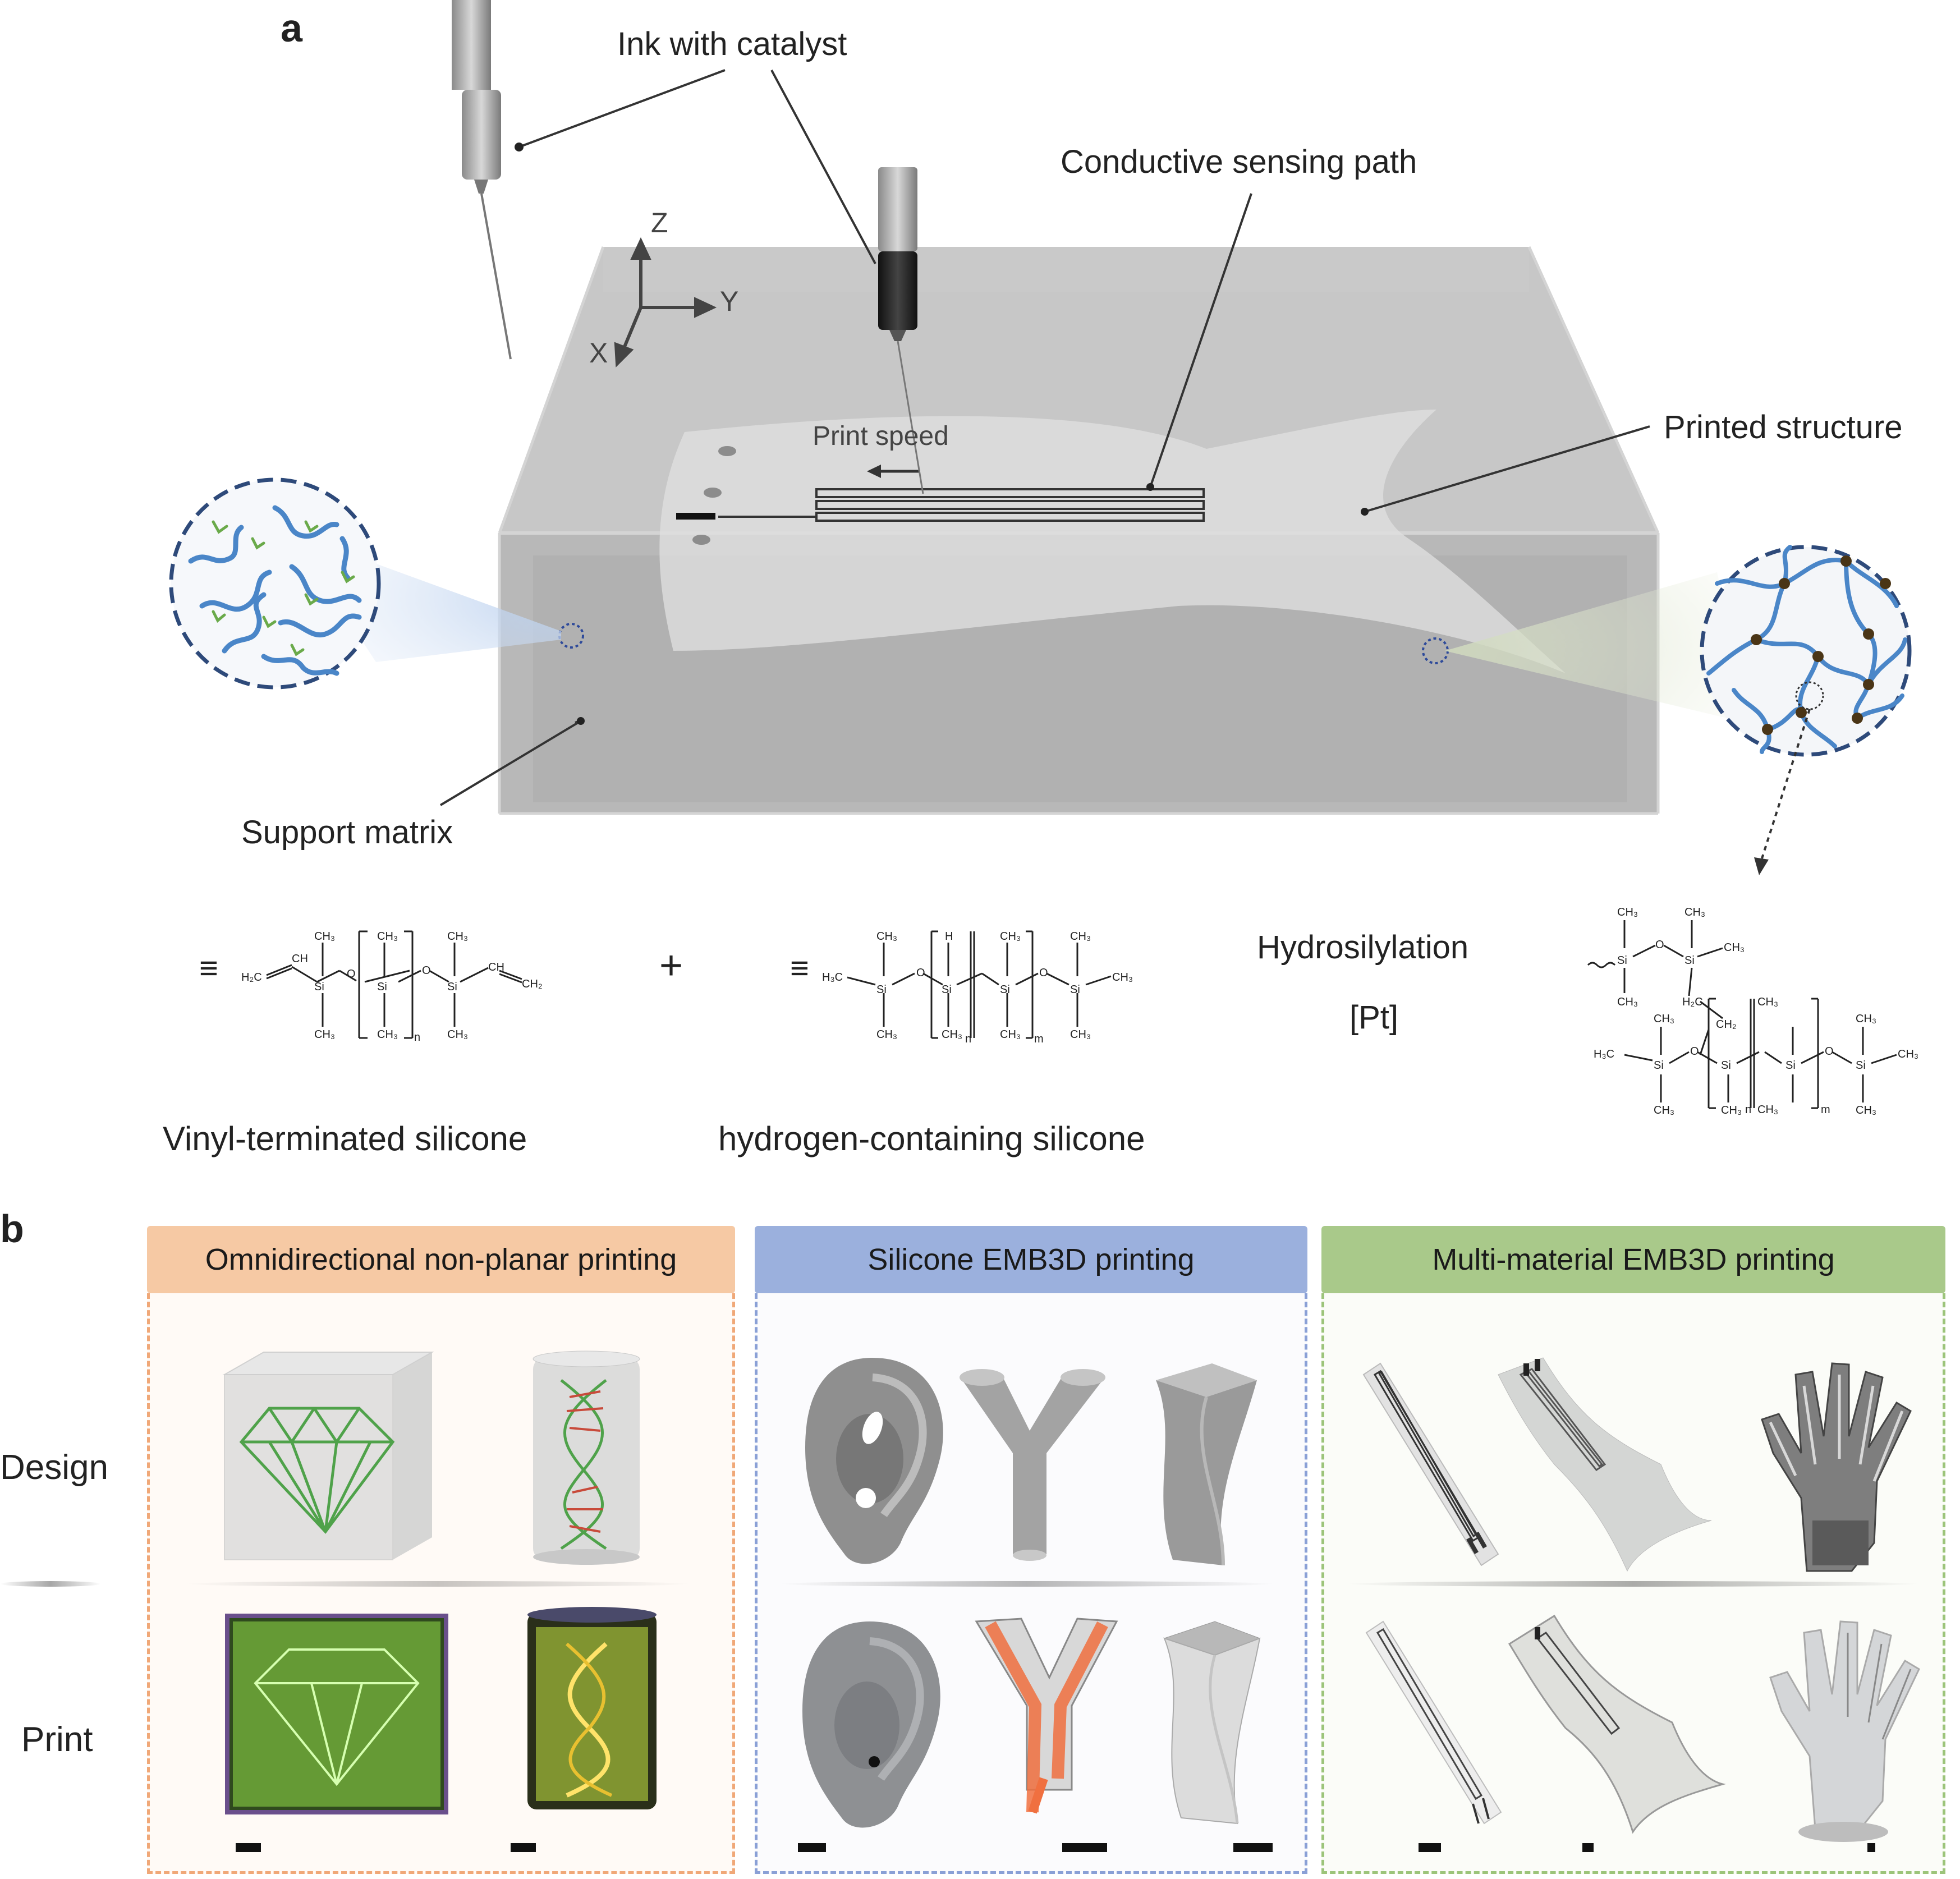  I want to click on nozzle-outside, so click(482, 180).